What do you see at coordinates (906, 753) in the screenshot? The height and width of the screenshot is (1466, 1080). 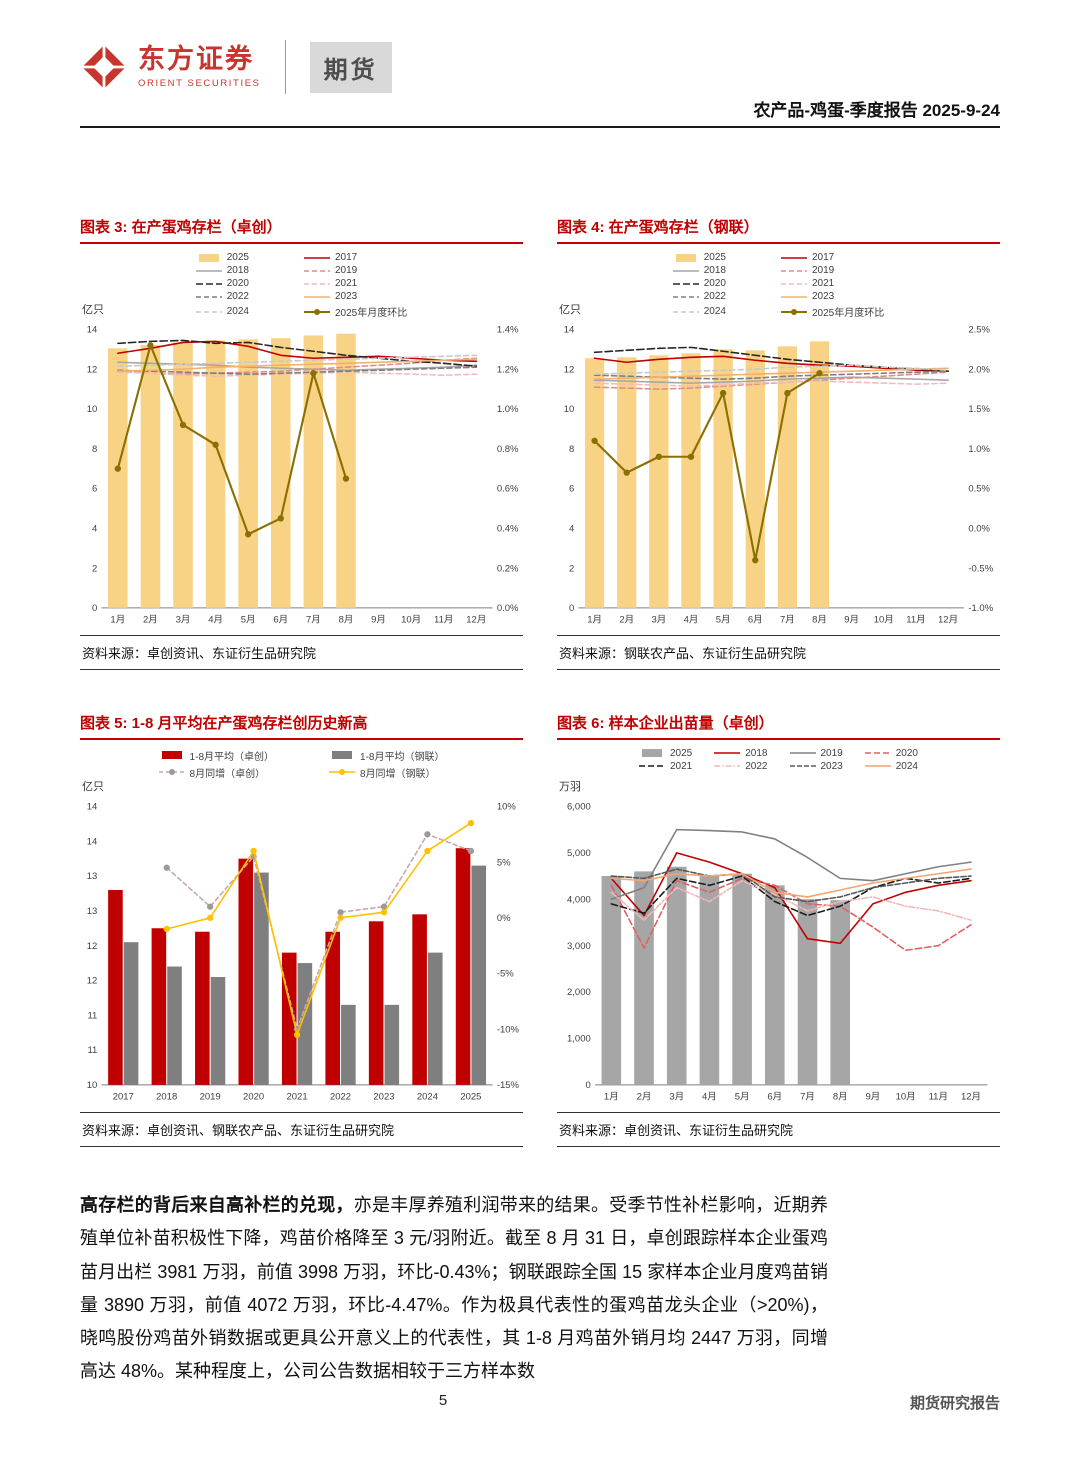 I see `legend-label: 2020` at bounding box center [906, 753].